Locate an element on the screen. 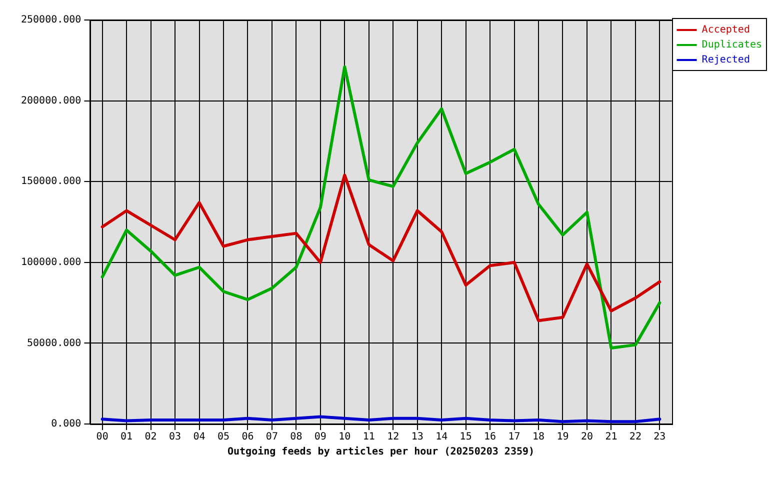  x-tick-label: 07 is located at coordinates (272, 437).